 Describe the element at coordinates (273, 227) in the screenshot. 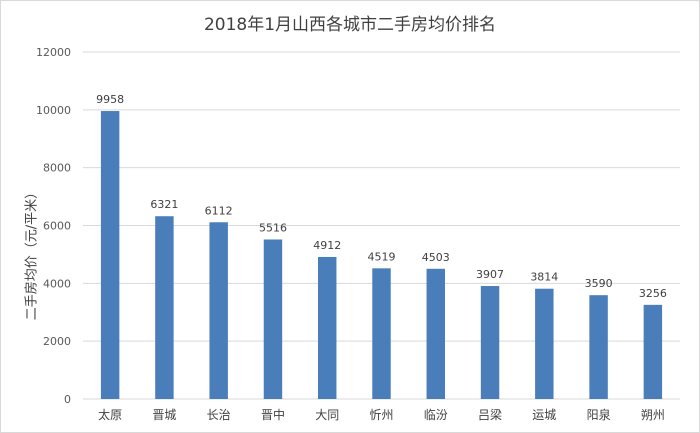

I see `data-label: 5516` at that location.